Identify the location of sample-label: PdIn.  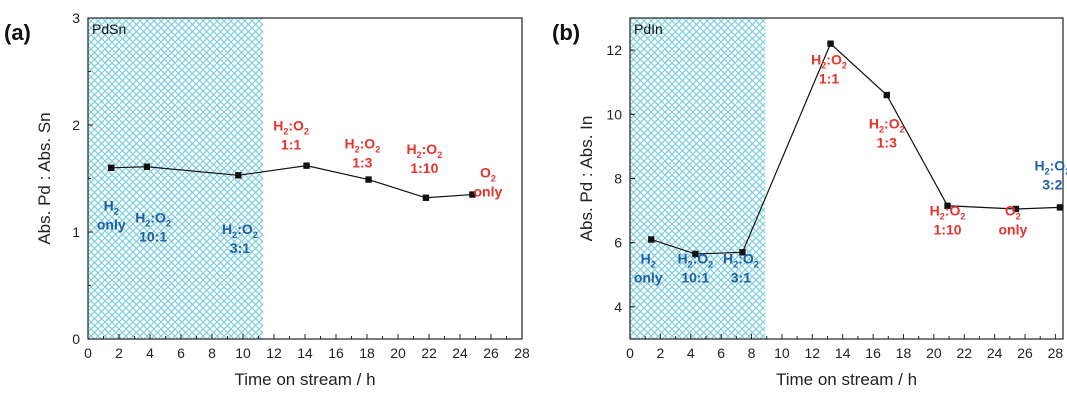
(648, 29).